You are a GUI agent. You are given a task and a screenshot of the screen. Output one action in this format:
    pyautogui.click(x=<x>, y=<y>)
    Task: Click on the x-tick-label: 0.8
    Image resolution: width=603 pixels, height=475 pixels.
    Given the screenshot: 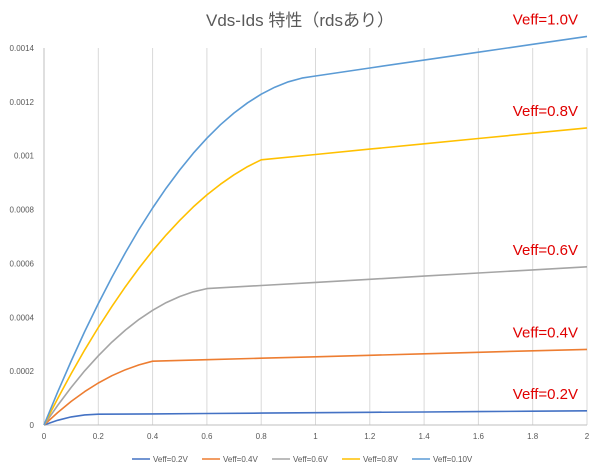 What is the action you would take?
    pyautogui.click(x=262, y=436)
    